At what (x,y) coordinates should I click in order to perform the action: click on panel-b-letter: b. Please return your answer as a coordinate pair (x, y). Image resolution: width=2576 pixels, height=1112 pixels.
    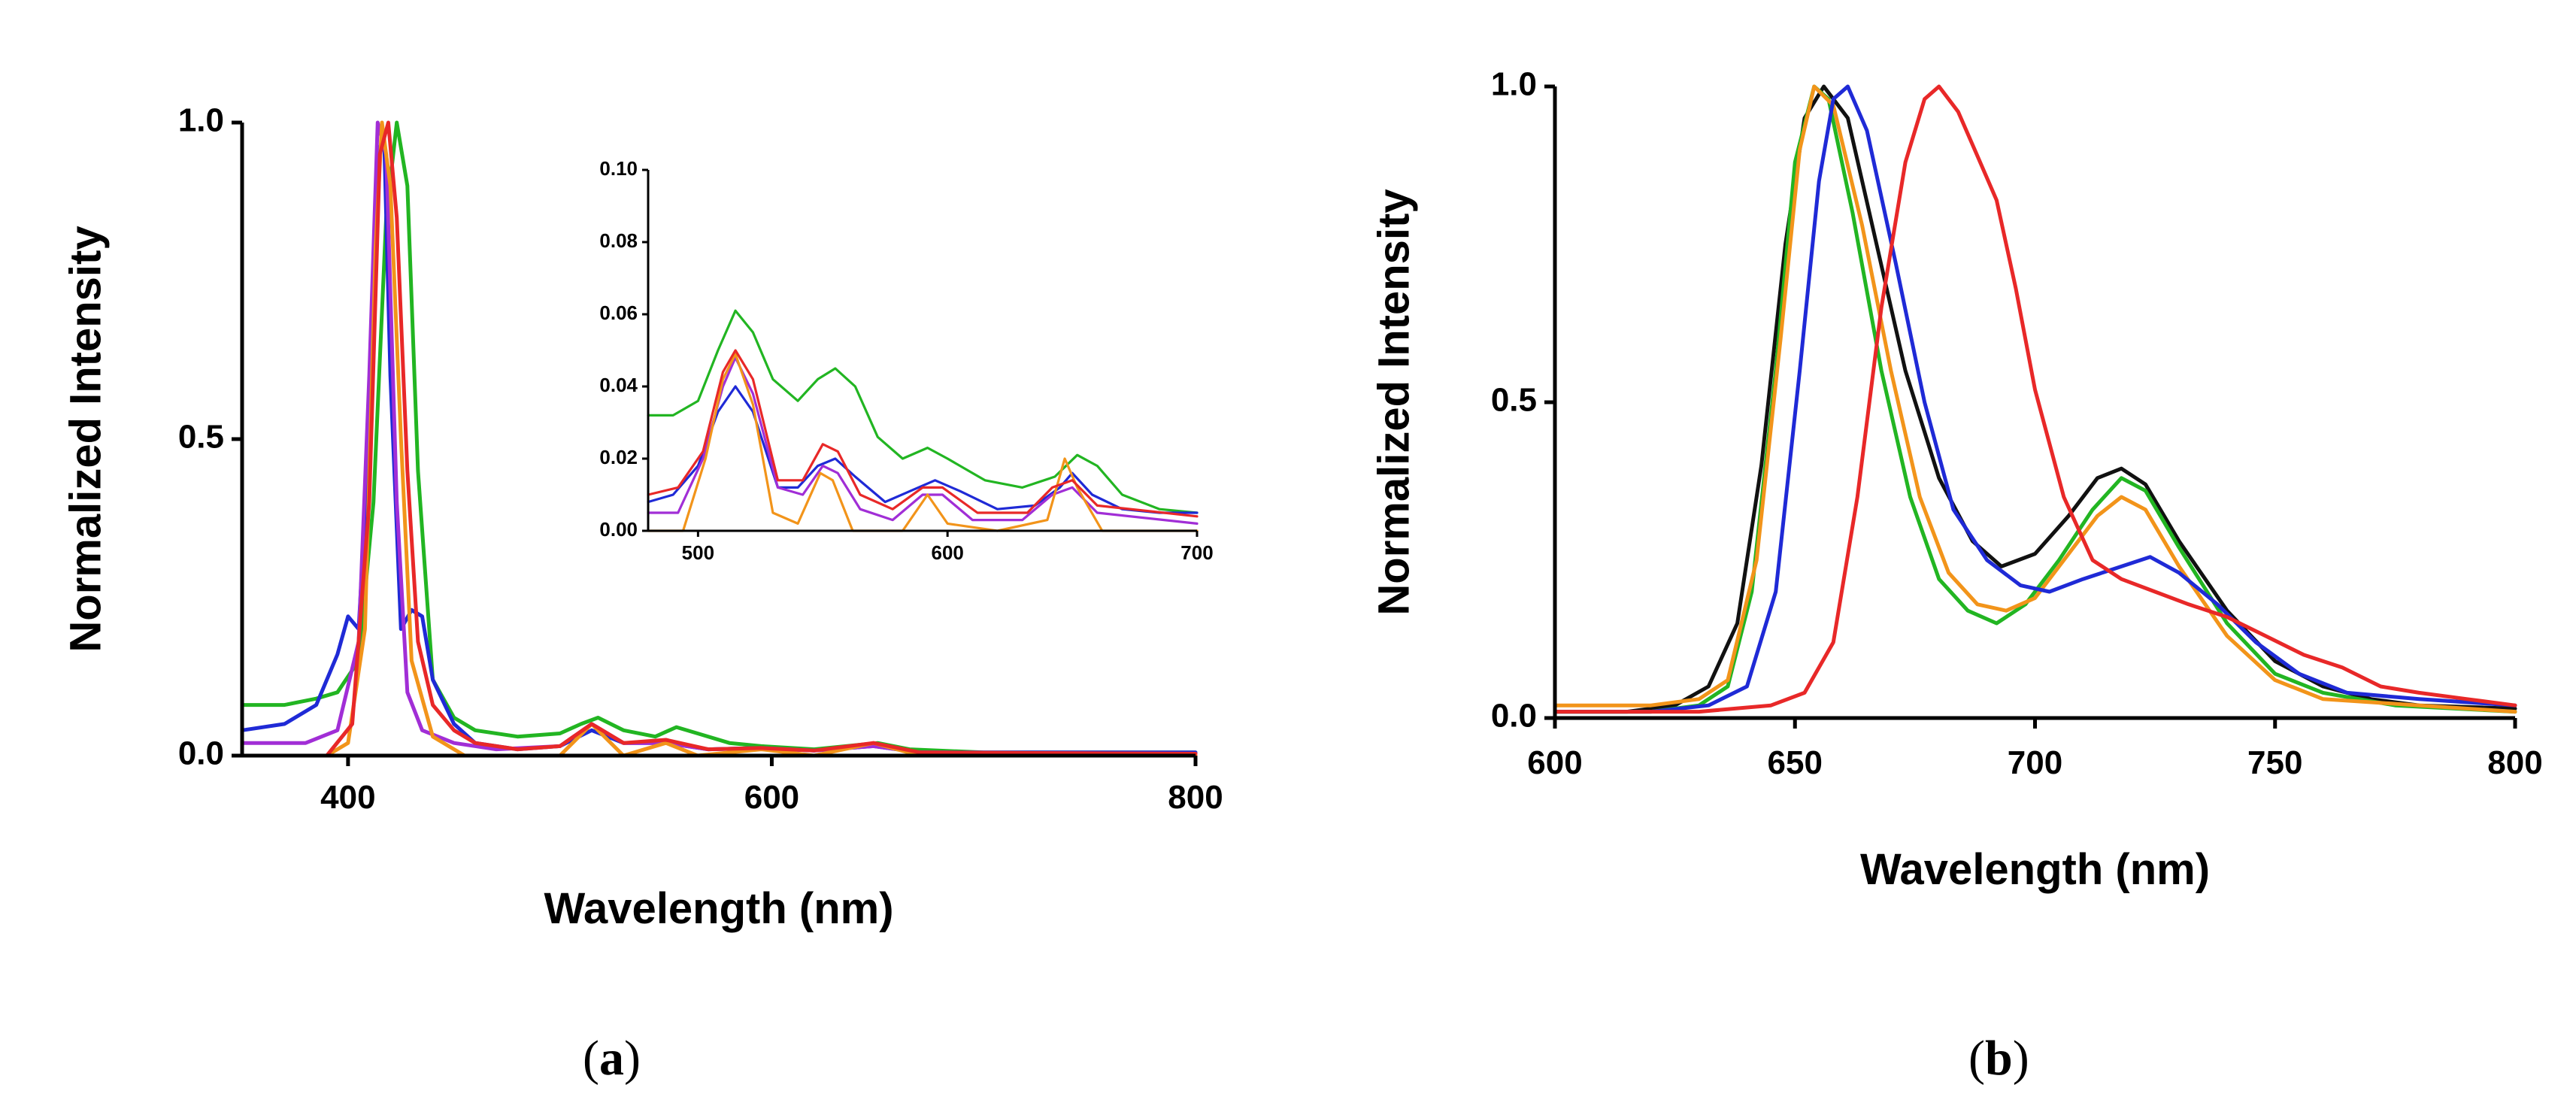
    Looking at the image, I should click on (1998, 1058).